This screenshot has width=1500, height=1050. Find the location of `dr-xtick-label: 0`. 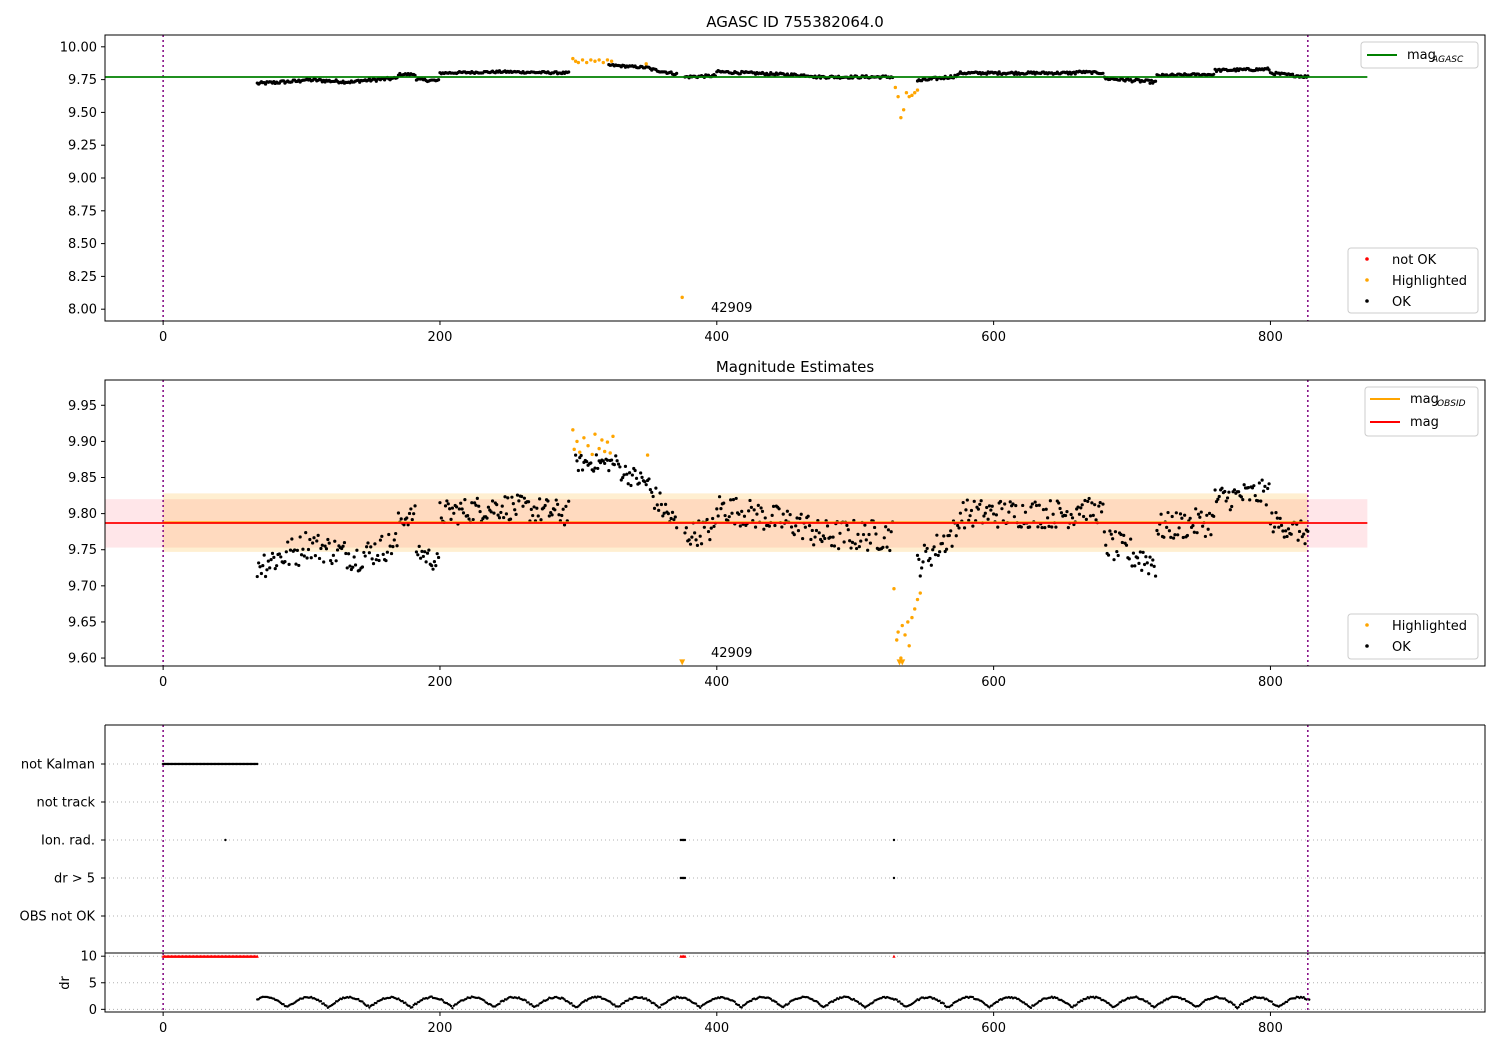

dr-xtick-label: 0 is located at coordinates (163, 1028).